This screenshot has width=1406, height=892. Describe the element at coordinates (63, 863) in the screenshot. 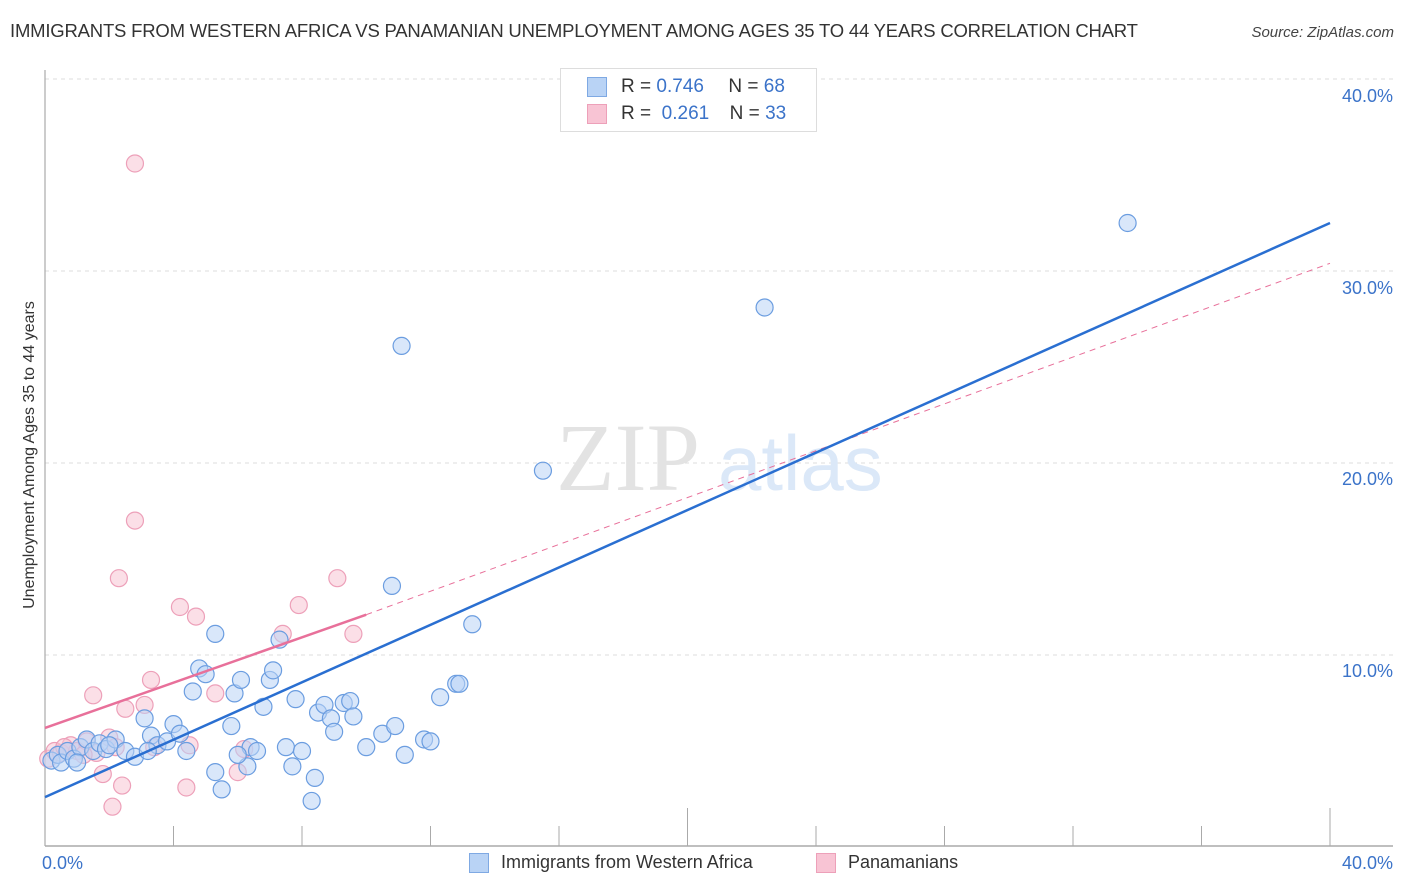

I see `x-tick-min: 0.0%` at that location.